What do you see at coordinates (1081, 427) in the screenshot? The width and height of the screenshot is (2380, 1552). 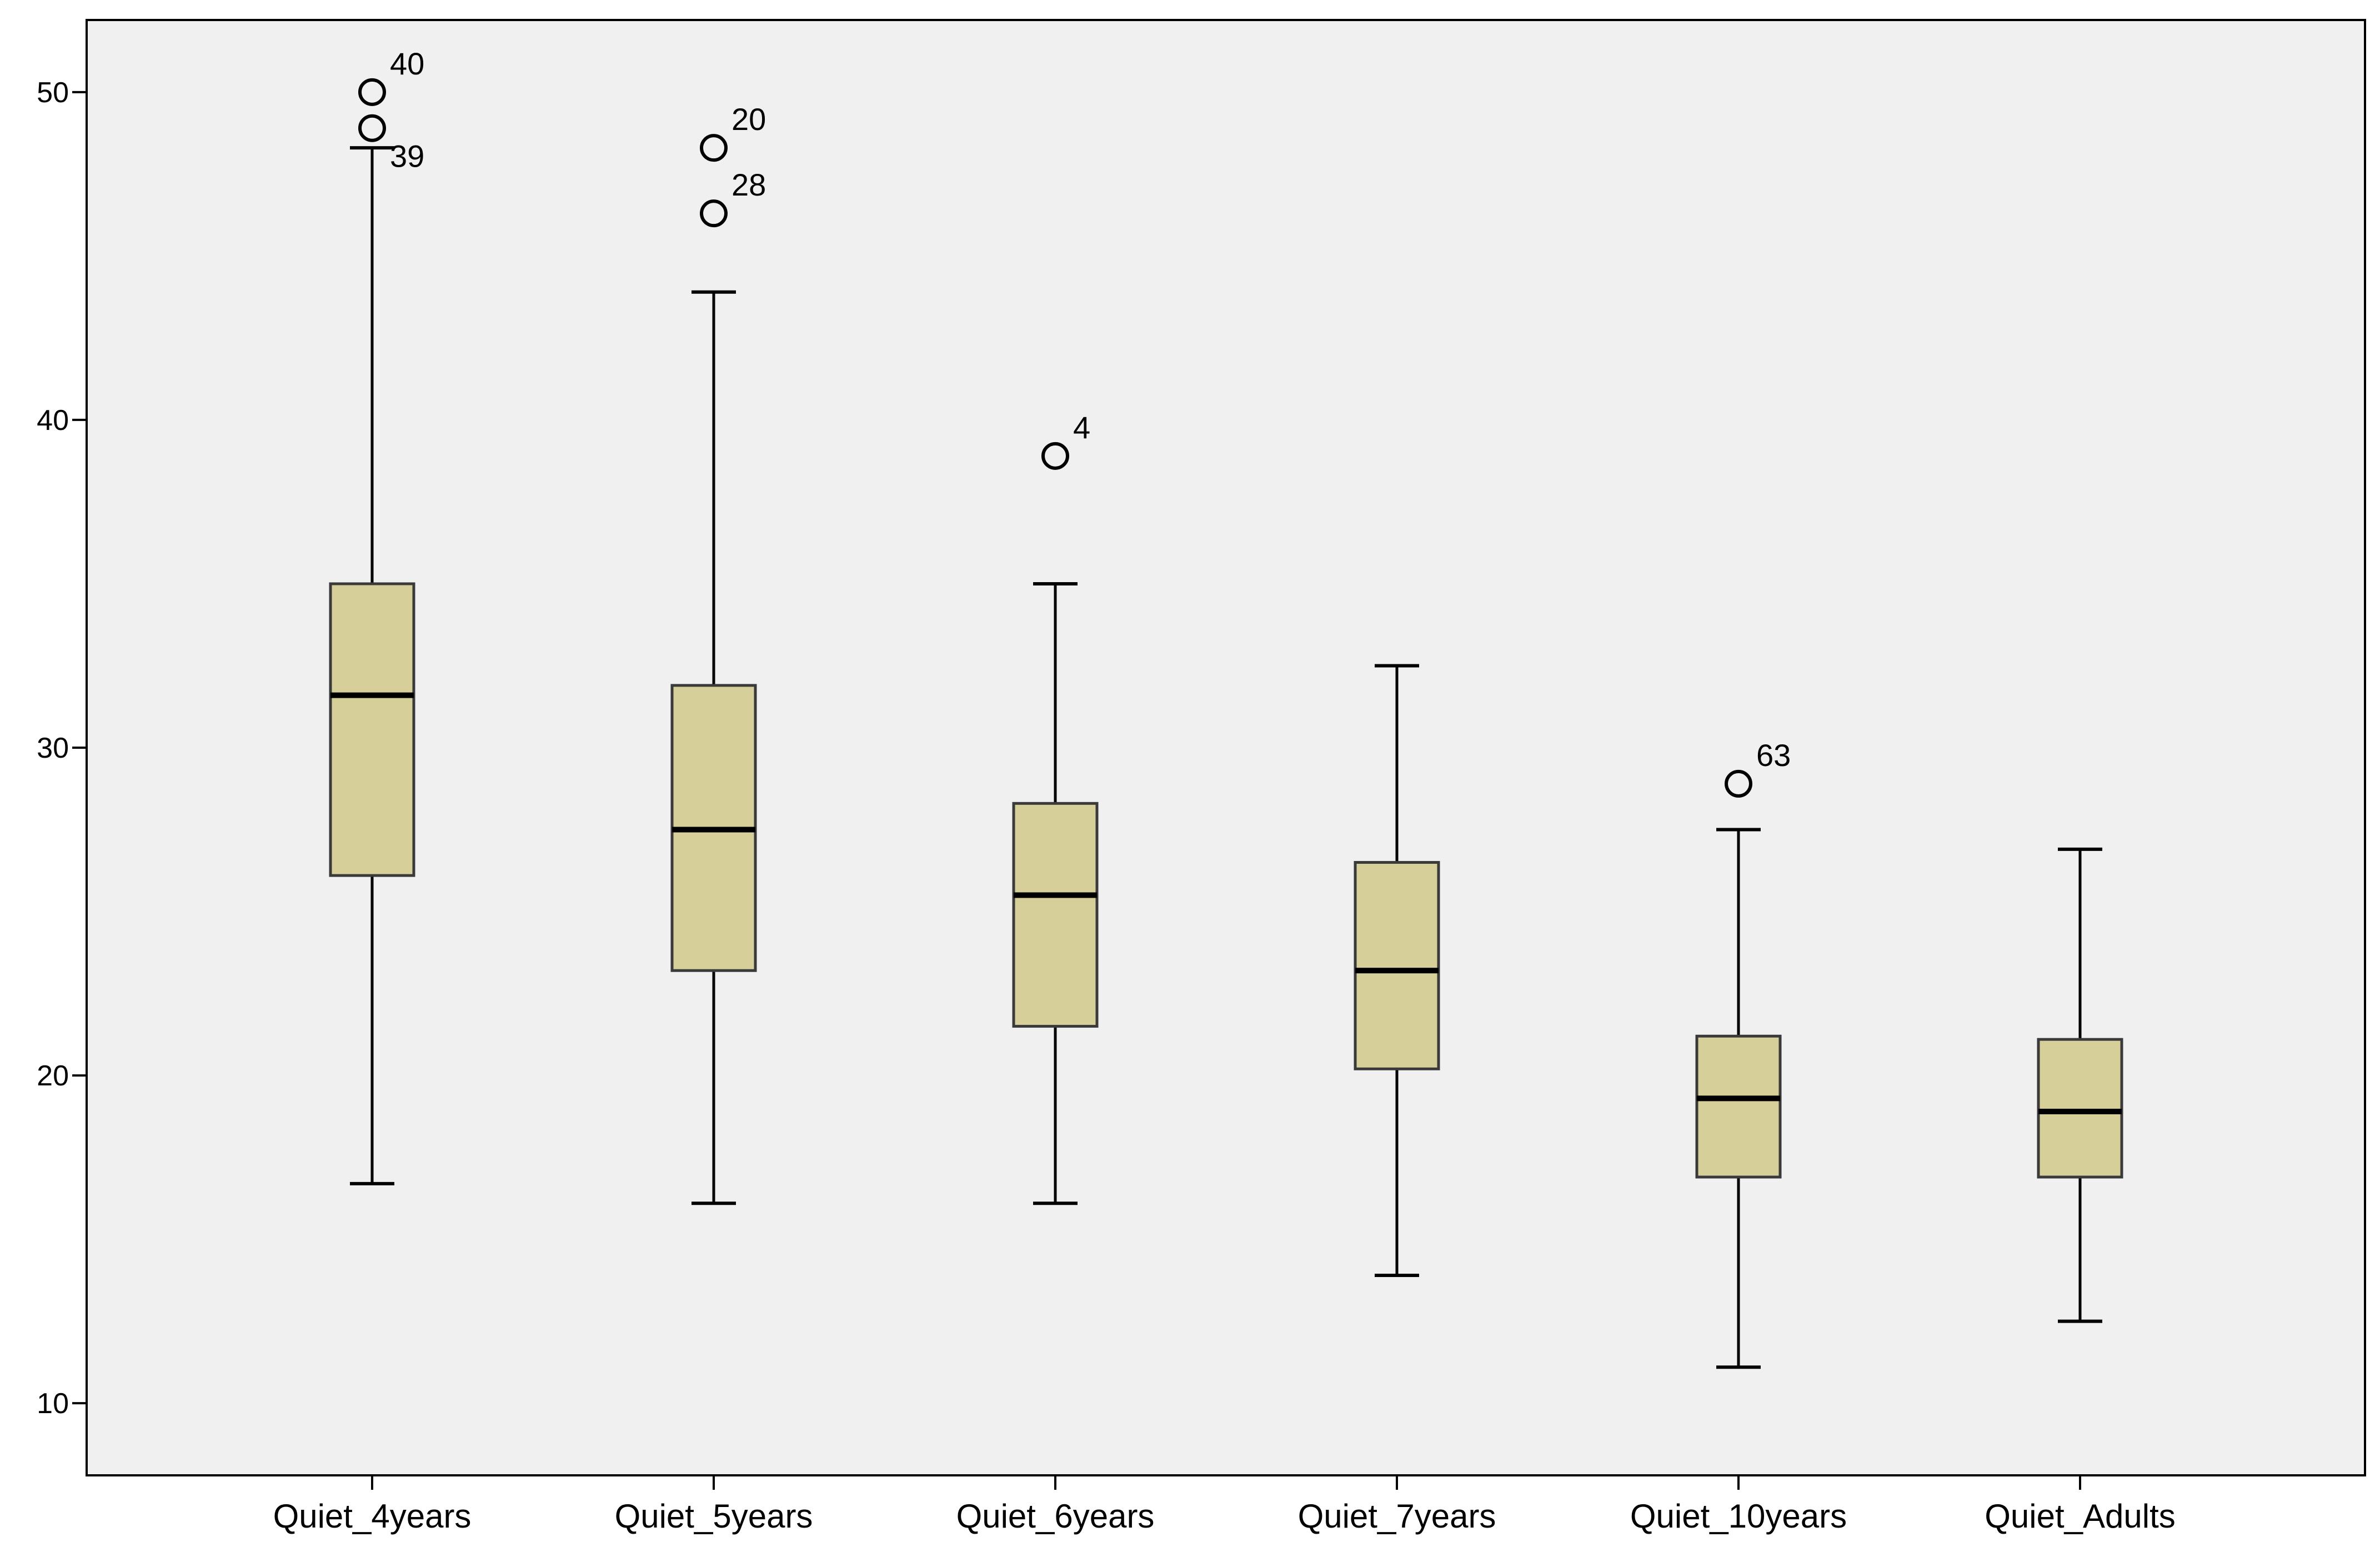 I see `outlier-label: 4` at bounding box center [1081, 427].